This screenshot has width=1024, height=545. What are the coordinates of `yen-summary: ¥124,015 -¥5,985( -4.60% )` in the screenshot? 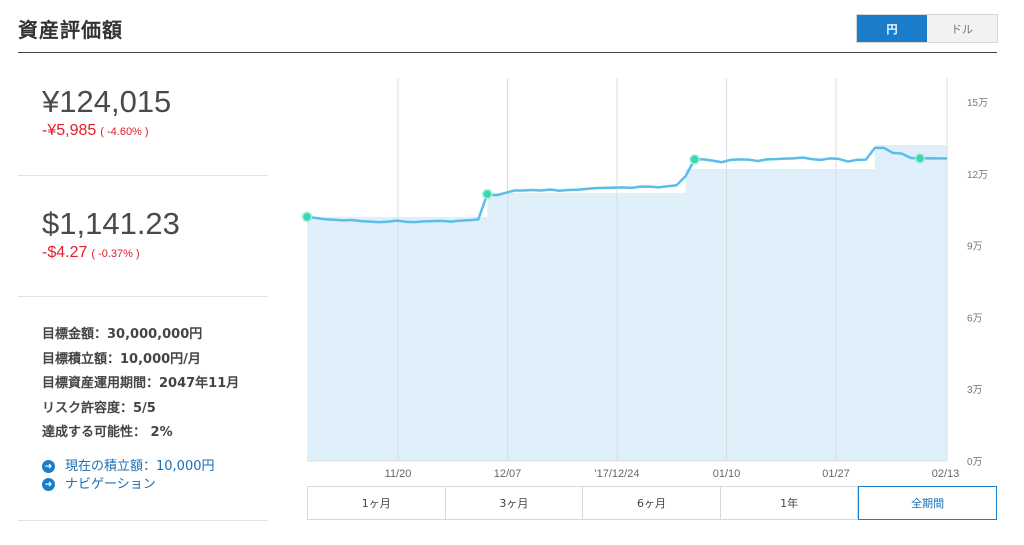 It's located at (143, 115).